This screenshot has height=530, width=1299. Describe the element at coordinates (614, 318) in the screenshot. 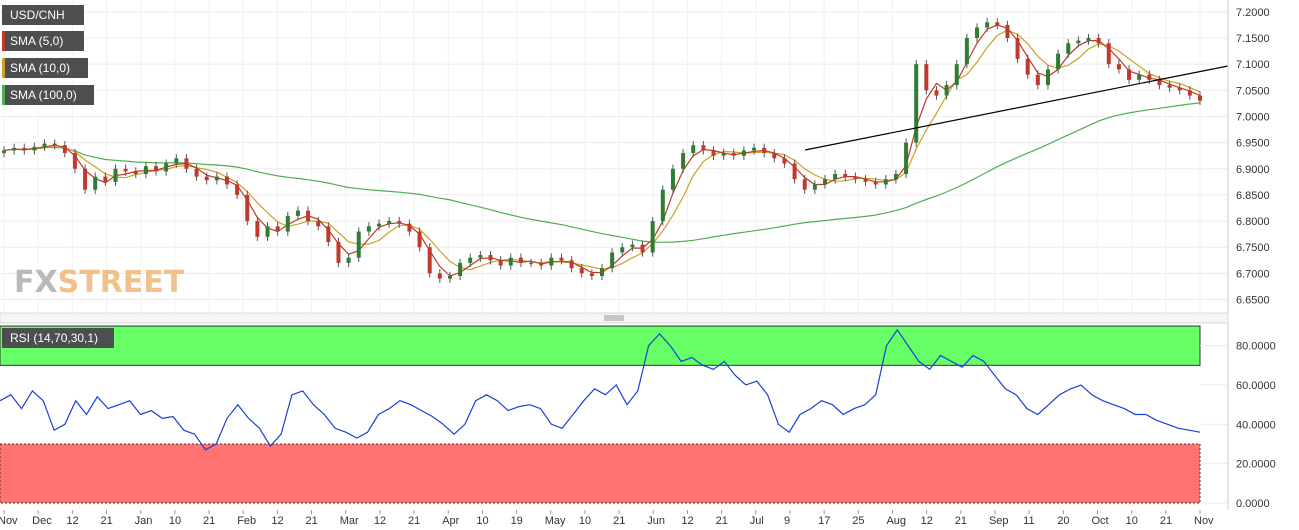

I see `resize-handle-icon` at that location.